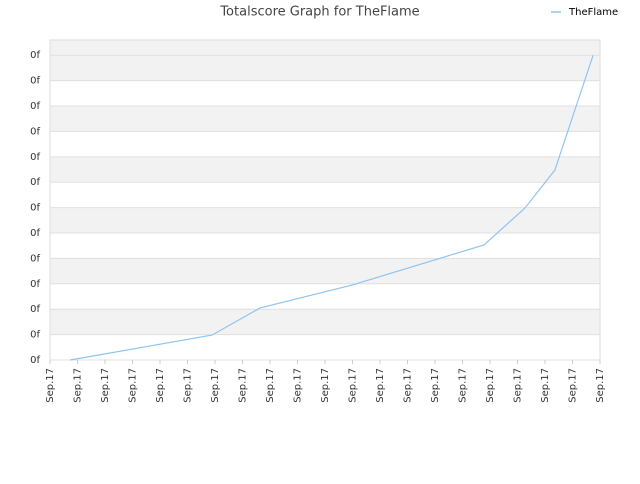  I want to click on legend-label: TheFlame, so click(593, 12).